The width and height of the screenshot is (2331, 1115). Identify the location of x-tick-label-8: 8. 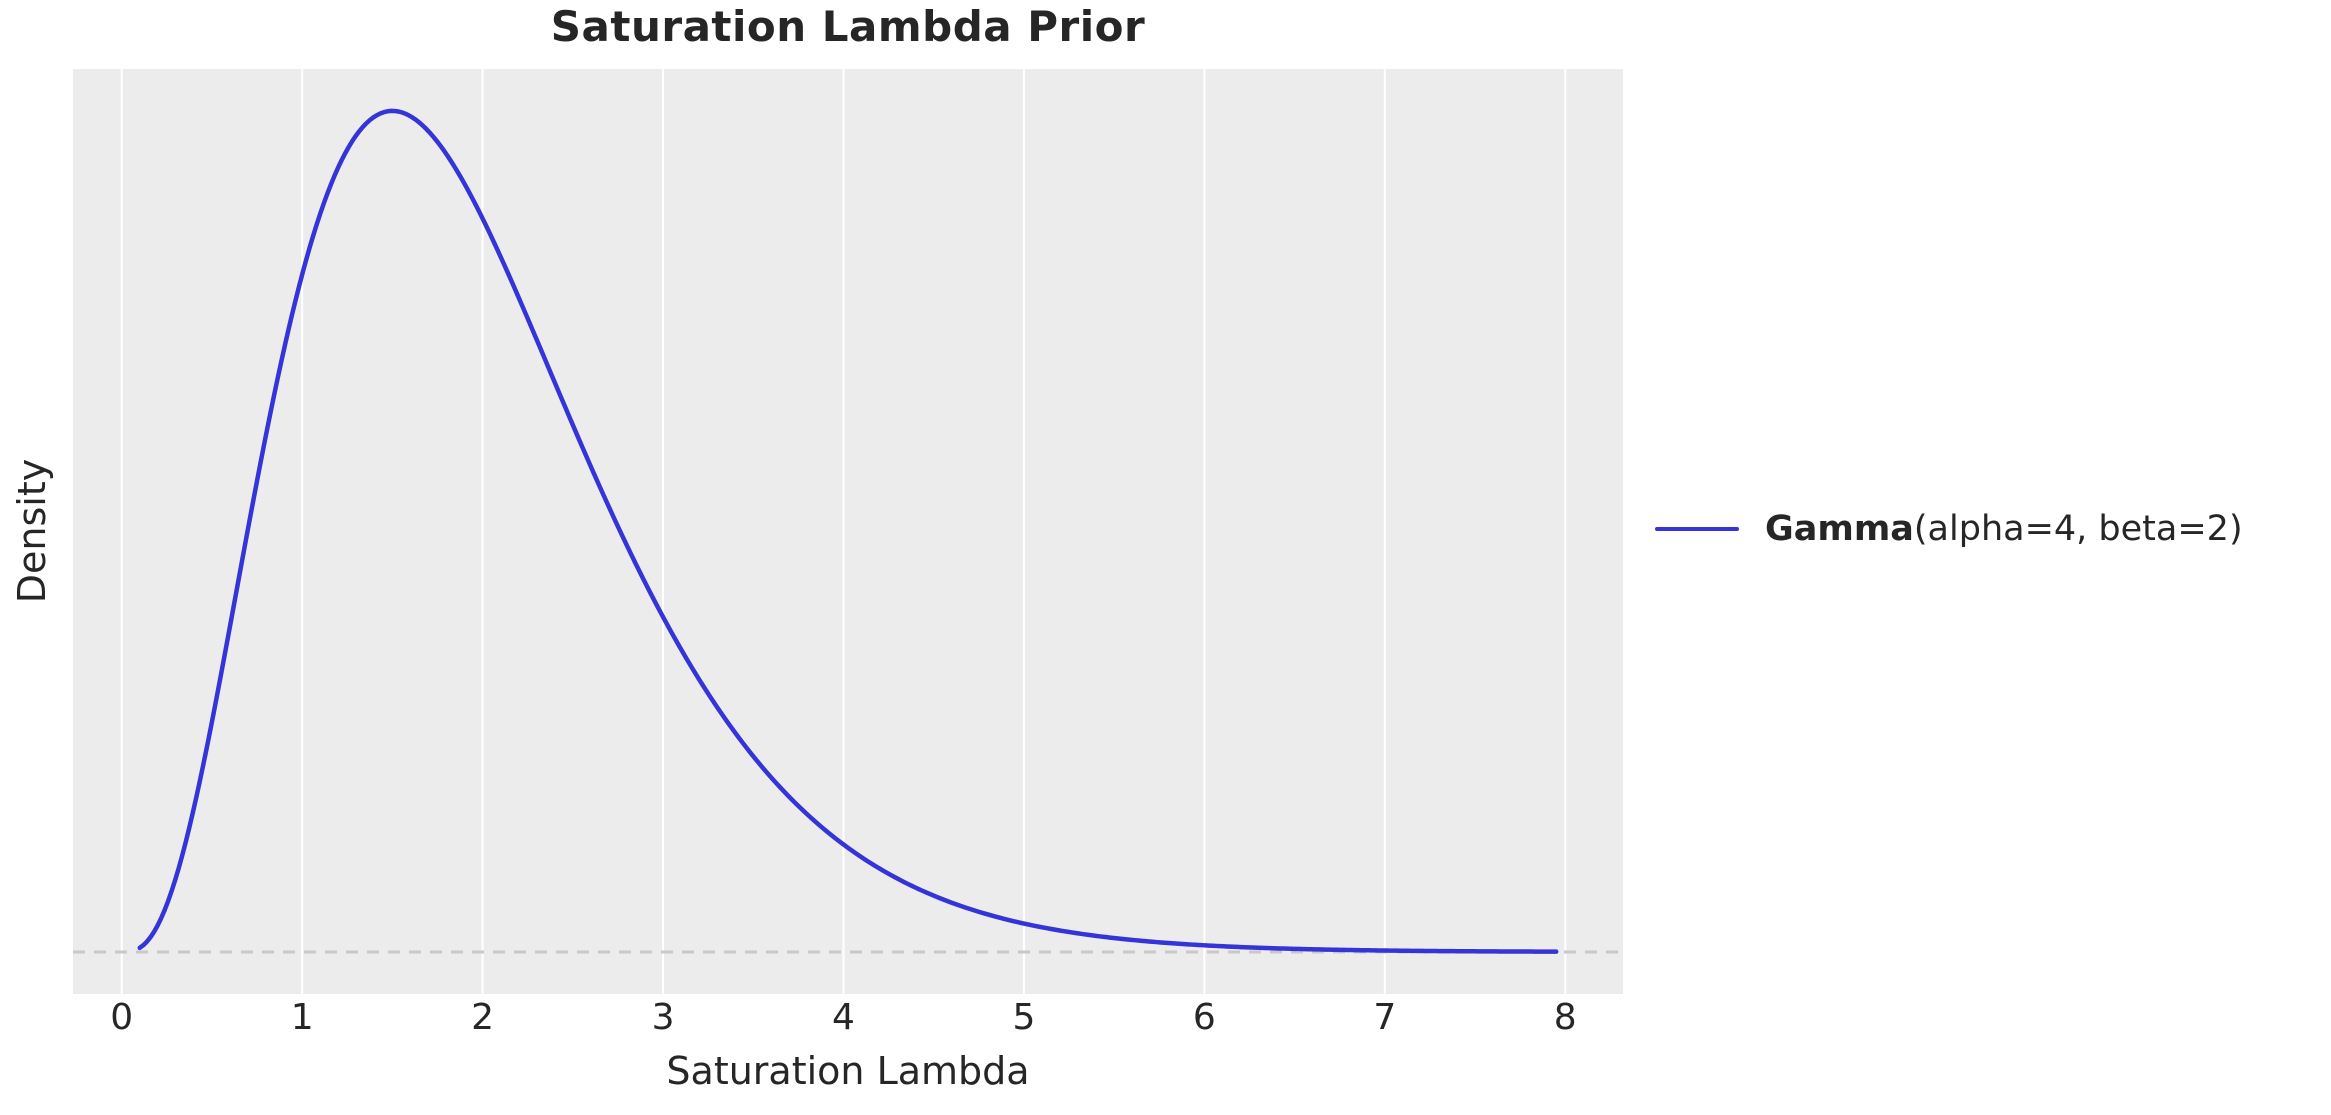
(1565, 1017).